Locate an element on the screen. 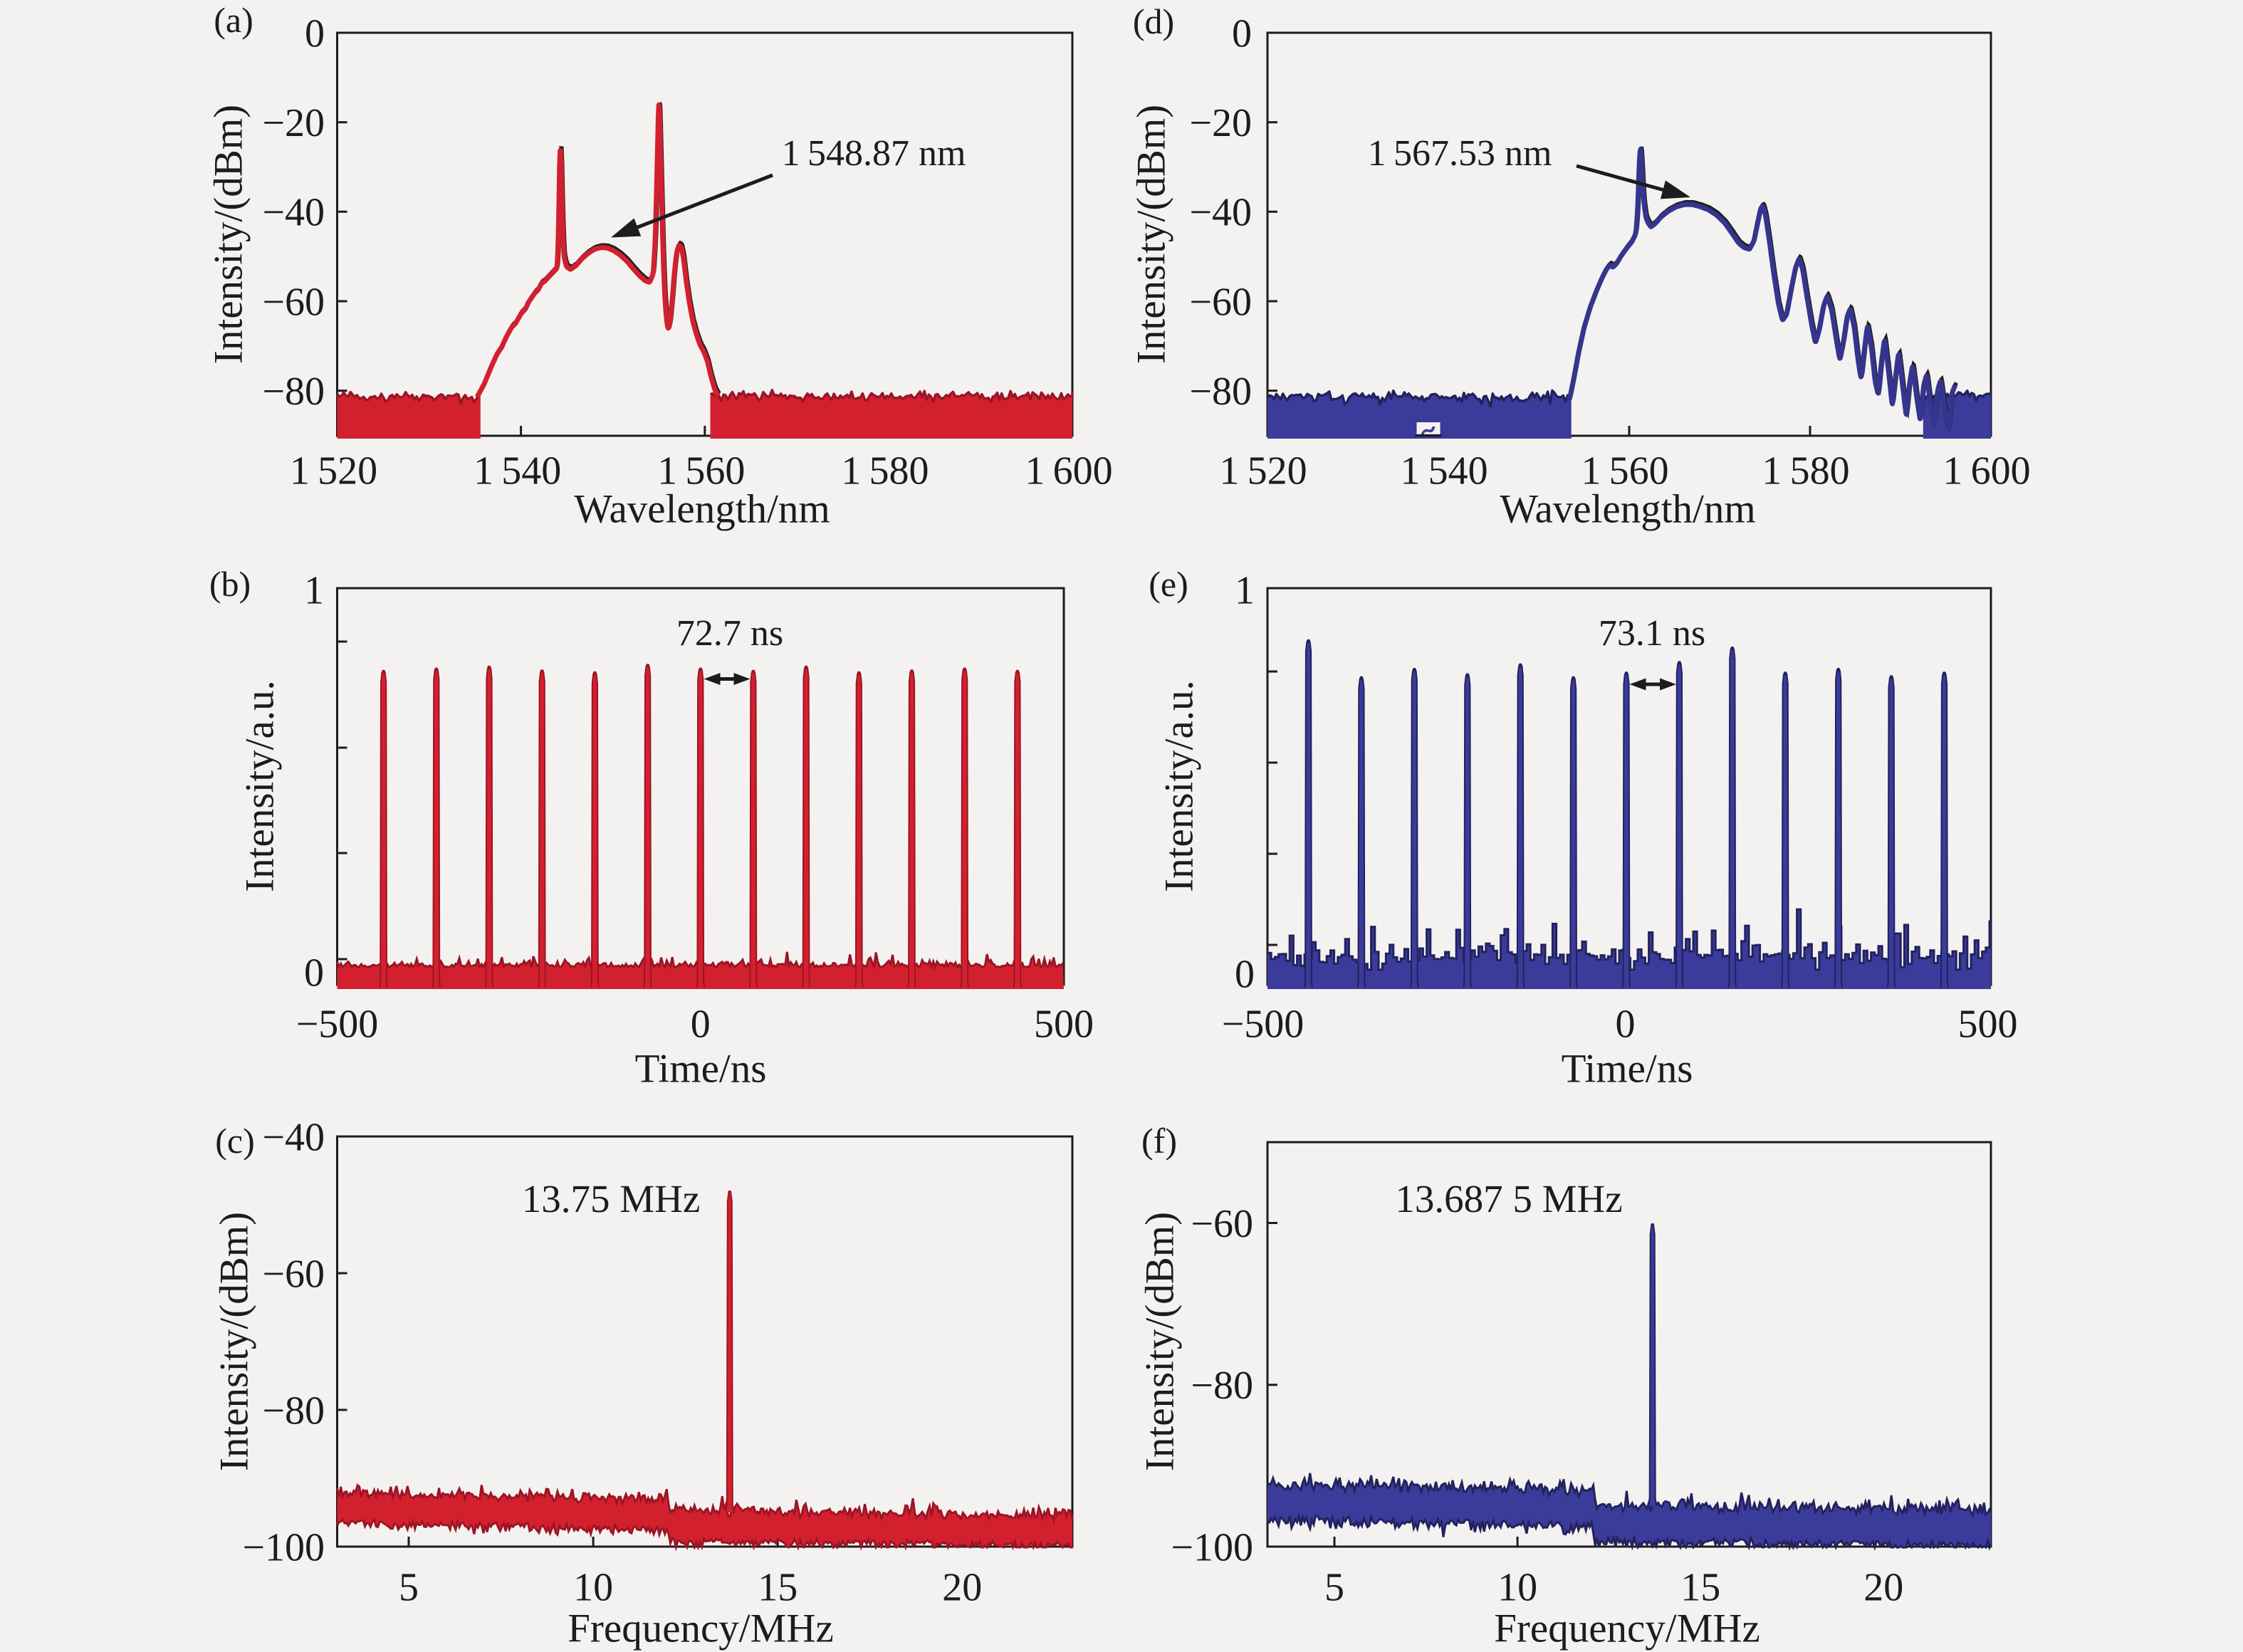  svg-text: (e) is located at coordinates (1168, 584).